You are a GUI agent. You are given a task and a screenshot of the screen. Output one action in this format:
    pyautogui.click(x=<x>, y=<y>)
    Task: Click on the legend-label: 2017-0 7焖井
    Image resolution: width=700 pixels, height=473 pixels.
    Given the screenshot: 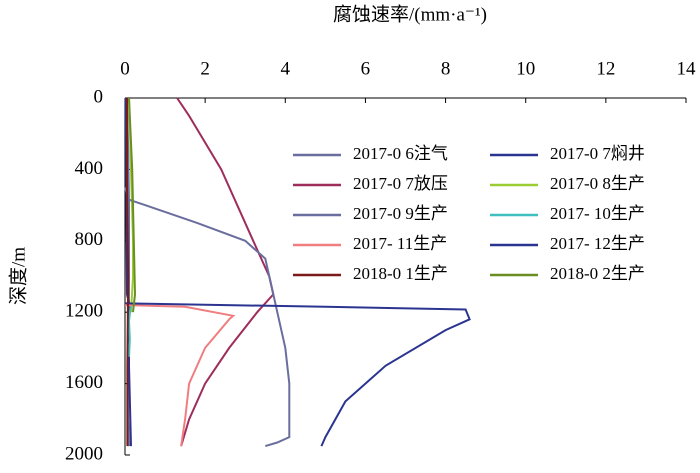 What is the action you would take?
    pyautogui.click(x=597, y=153)
    